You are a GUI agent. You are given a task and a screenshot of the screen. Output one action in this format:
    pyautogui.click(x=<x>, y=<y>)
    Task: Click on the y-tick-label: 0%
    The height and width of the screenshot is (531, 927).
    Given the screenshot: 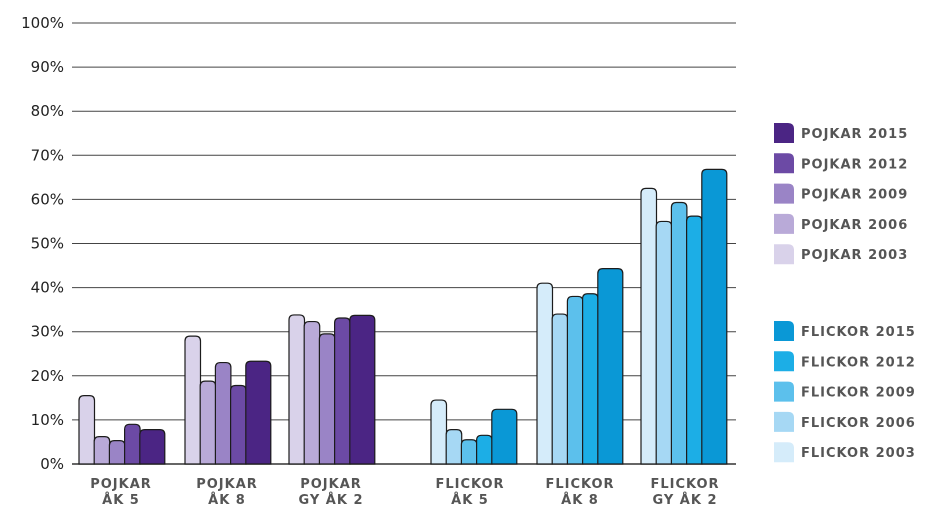 What is the action you would take?
    pyautogui.click(x=52, y=464)
    